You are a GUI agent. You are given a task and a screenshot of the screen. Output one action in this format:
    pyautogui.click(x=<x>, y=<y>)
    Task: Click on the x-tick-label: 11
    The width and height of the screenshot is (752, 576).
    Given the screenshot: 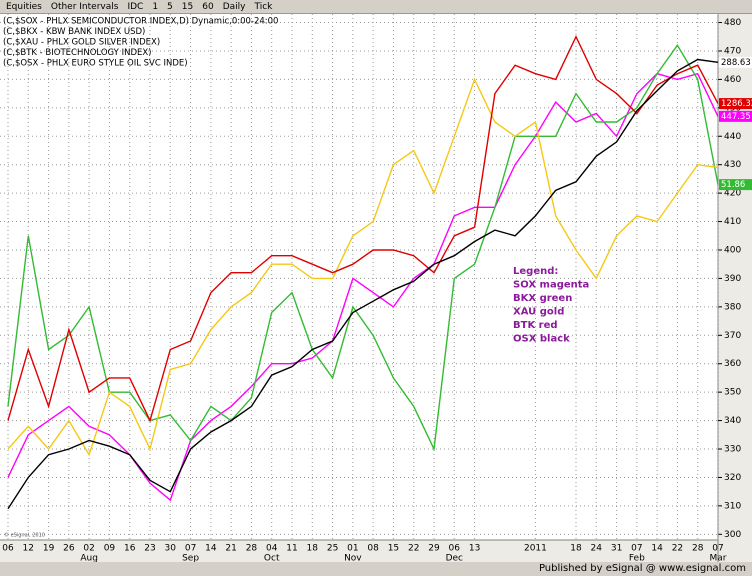 What is the action you would take?
    pyautogui.click(x=291, y=549)
    